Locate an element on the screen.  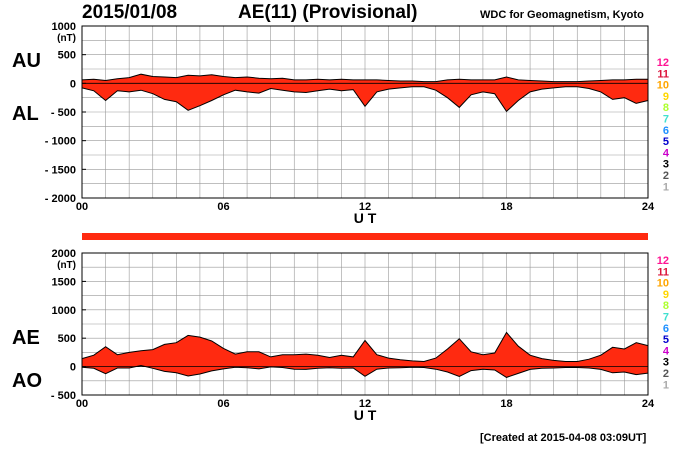
y-tick-label: - 2000 is located at coordinates (60, 199).